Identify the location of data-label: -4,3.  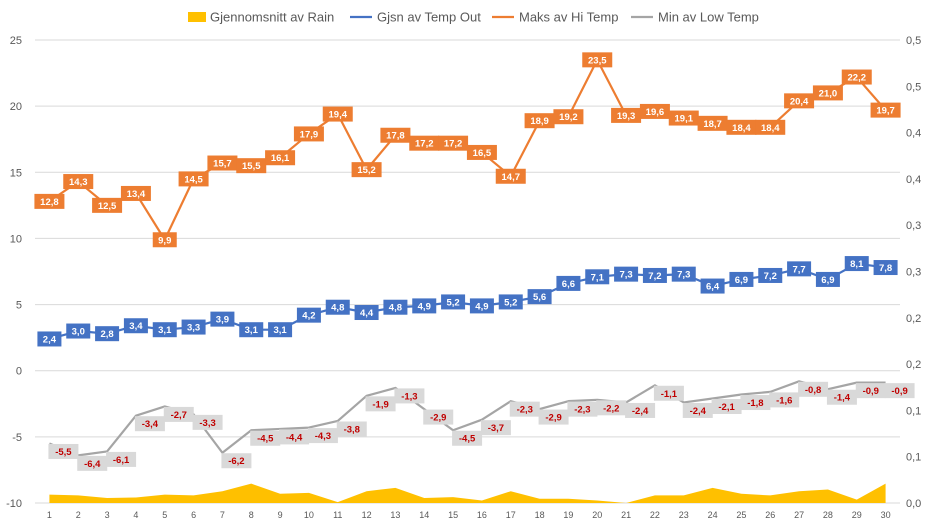
(323, 436).